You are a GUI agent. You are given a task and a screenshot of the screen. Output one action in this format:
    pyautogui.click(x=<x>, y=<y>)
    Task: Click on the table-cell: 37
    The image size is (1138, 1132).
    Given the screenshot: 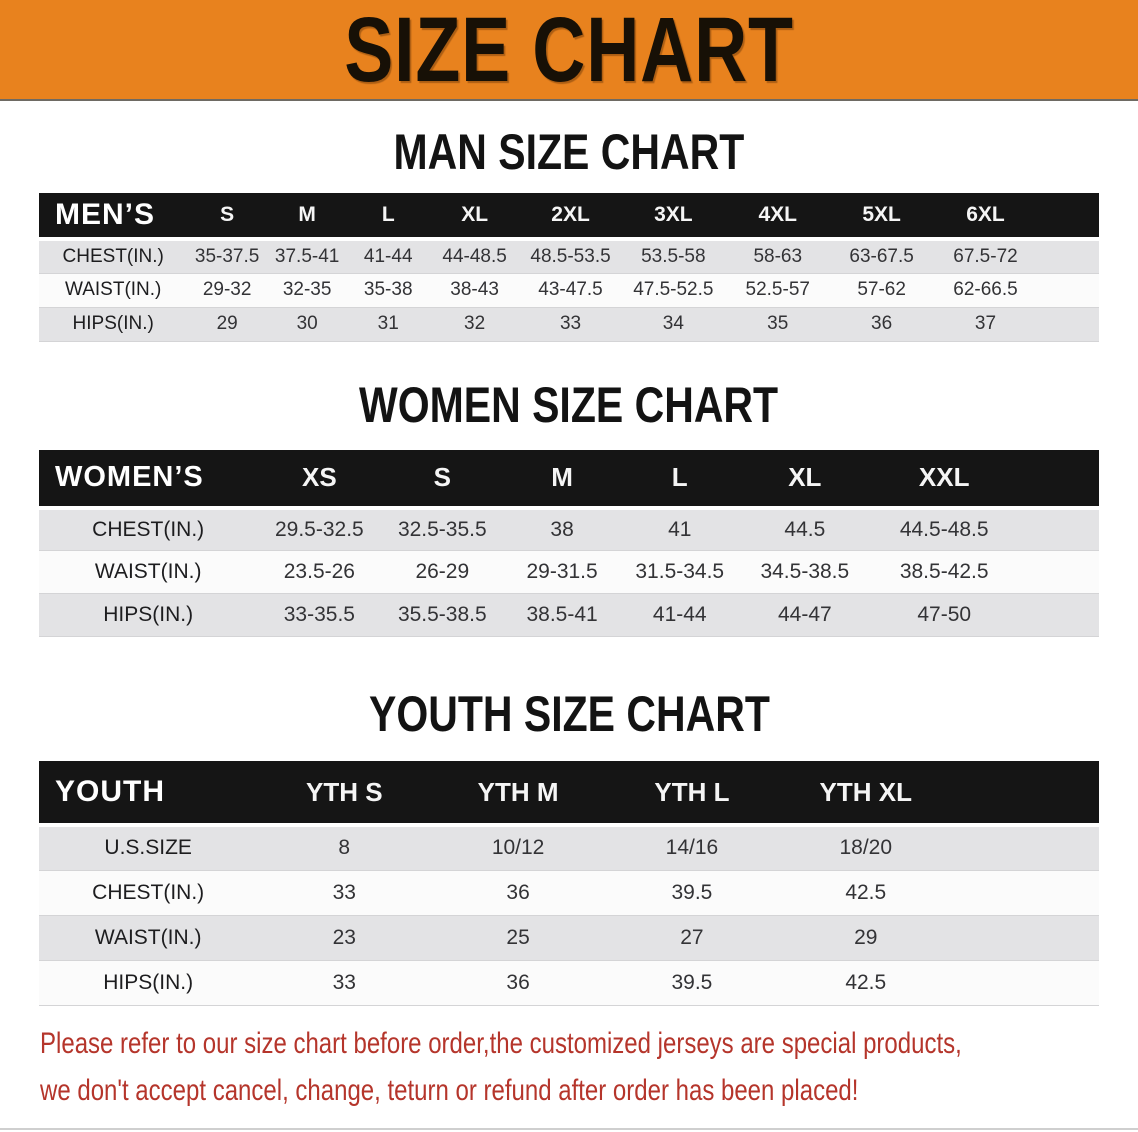 What is the action you would take?
    pyautogui.click(x=985, y=324)
    